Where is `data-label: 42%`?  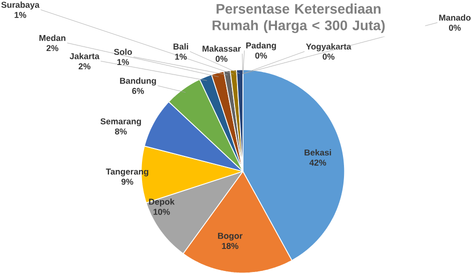
data-label: 42% is located at coordinates (317, 162).